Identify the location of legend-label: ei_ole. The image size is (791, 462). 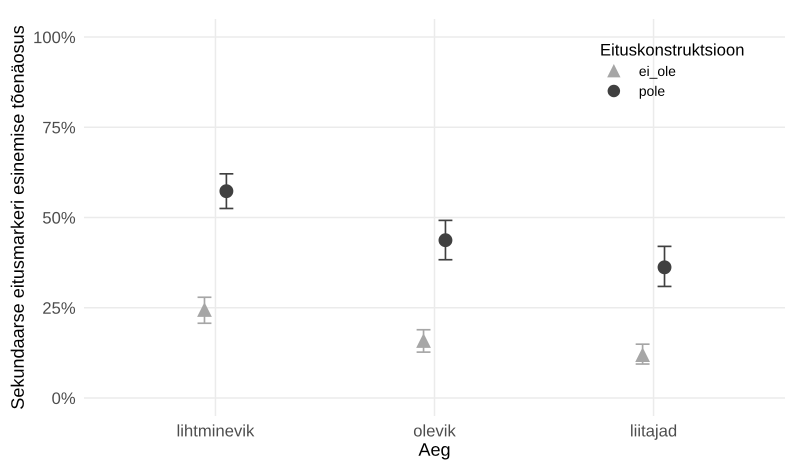
(657, 72).